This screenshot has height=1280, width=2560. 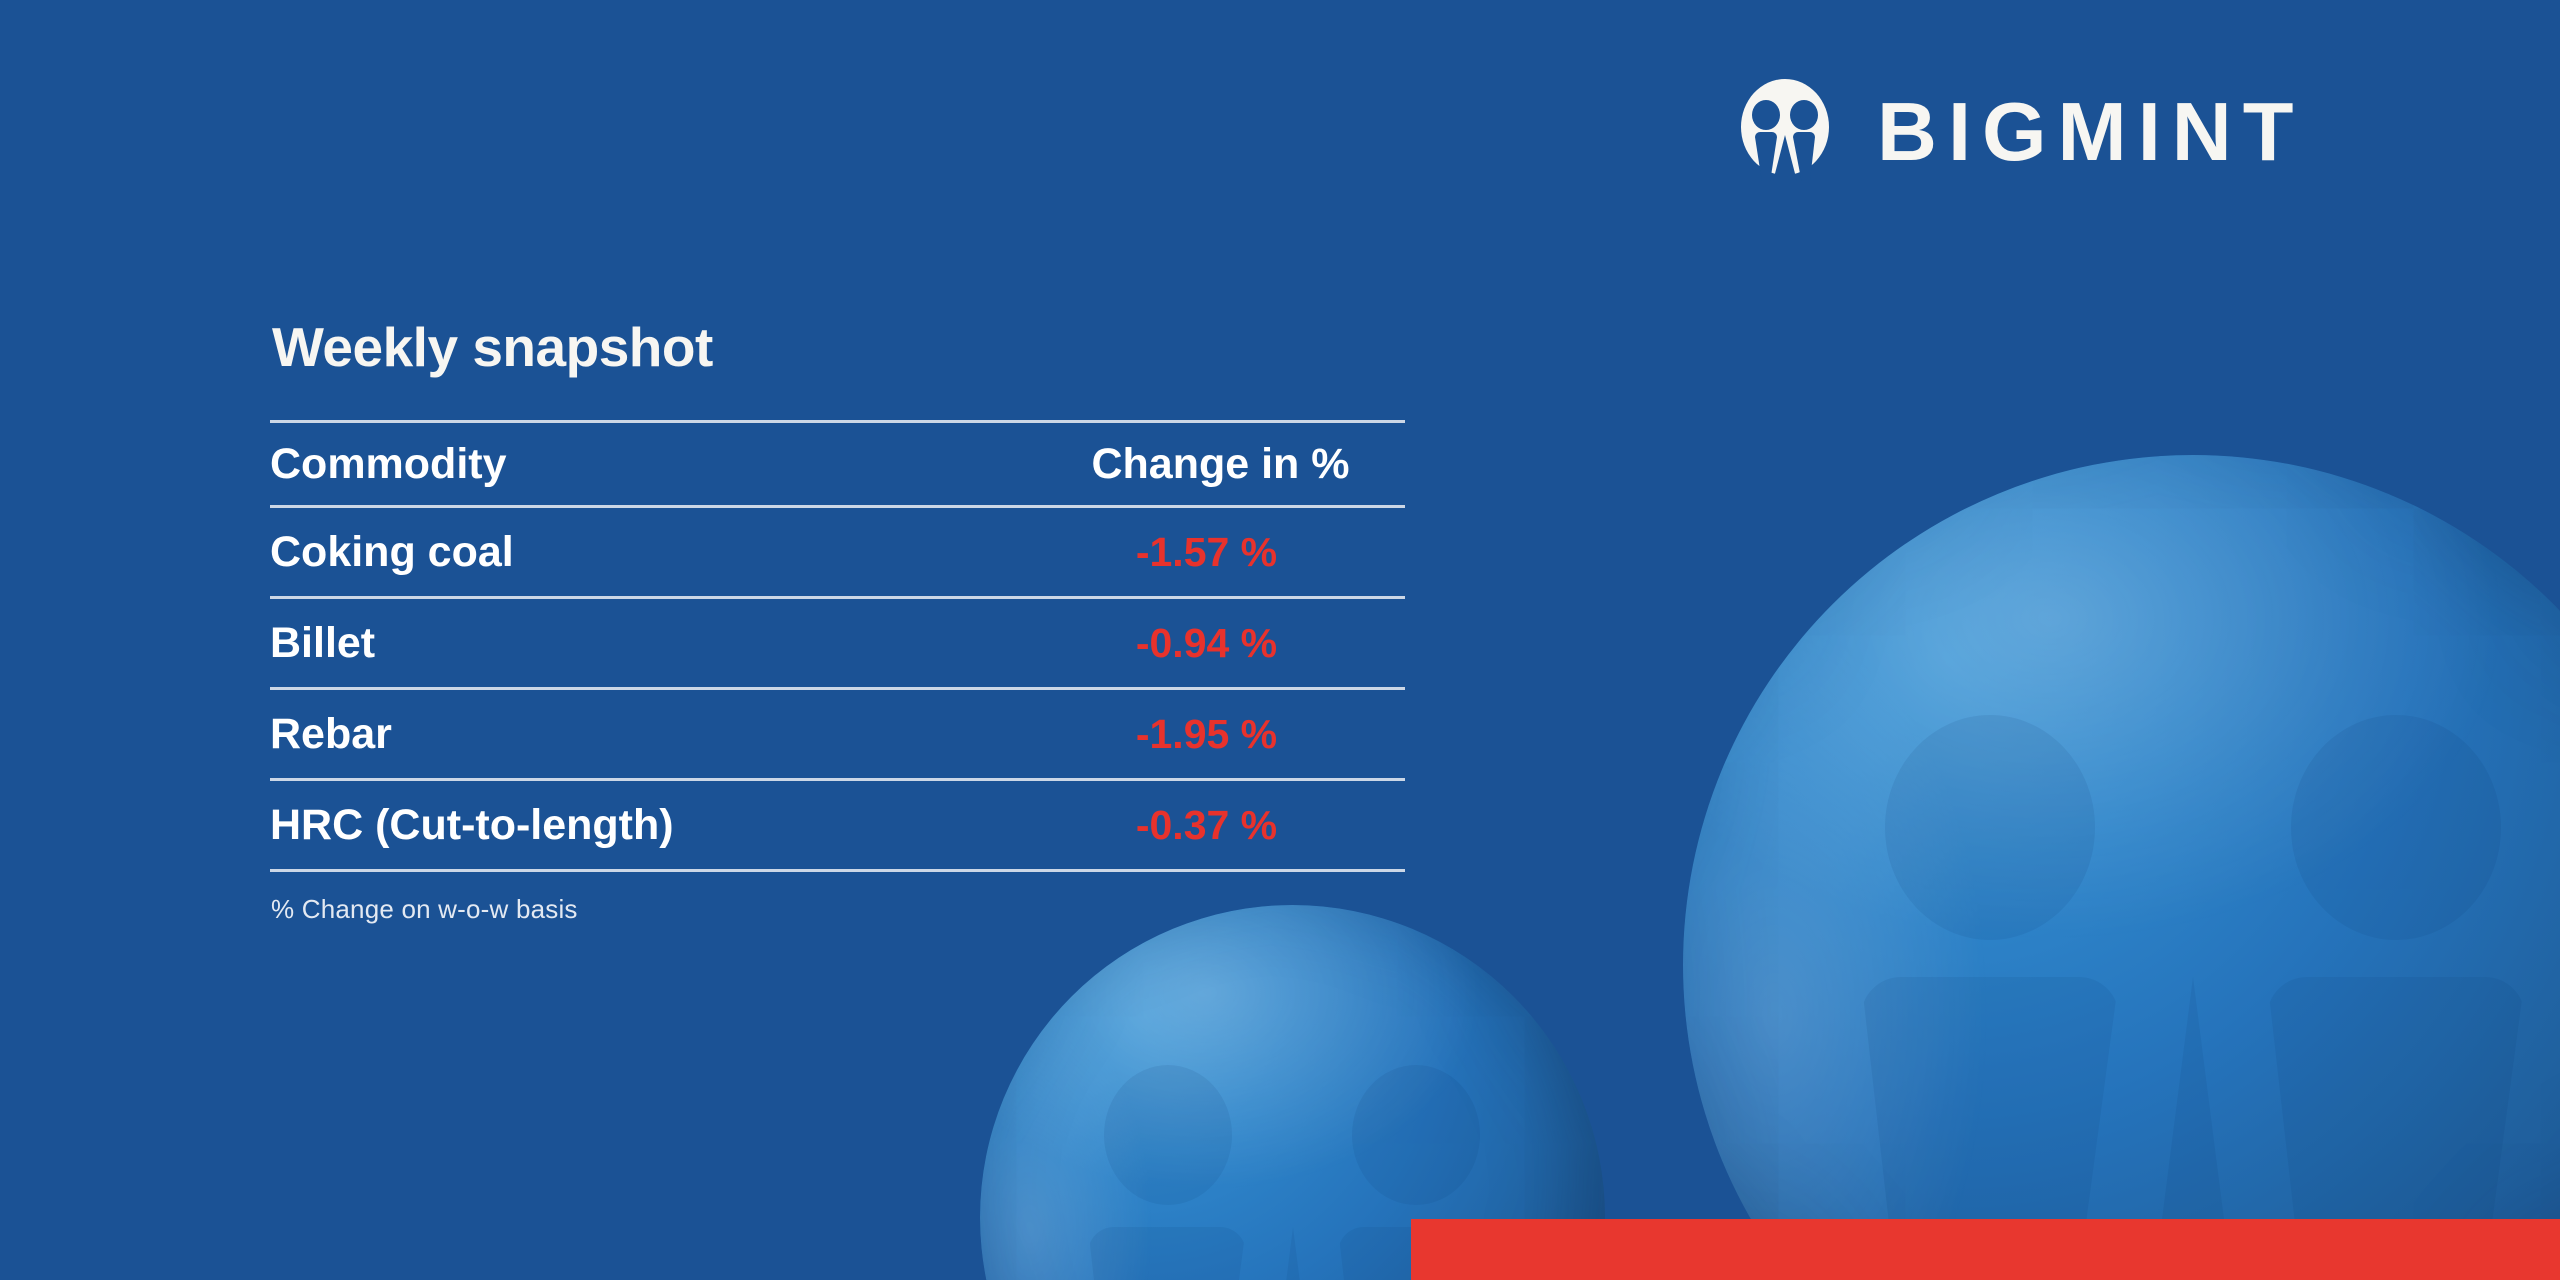 I want to click on table-row: Coking coal -1.57 %, so click(x=837, y=552).